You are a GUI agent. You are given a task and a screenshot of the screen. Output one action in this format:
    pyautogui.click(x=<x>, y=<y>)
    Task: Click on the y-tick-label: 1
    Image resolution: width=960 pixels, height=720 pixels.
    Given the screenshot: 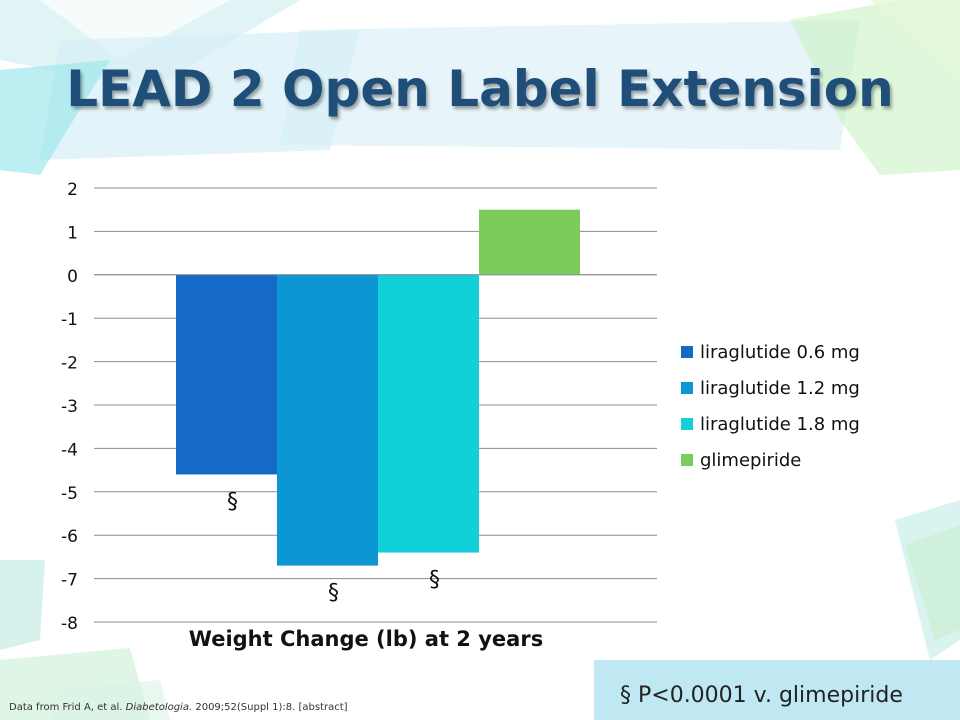 What is the action you would take?
    pyautogui.click(x=72, y=233)
    